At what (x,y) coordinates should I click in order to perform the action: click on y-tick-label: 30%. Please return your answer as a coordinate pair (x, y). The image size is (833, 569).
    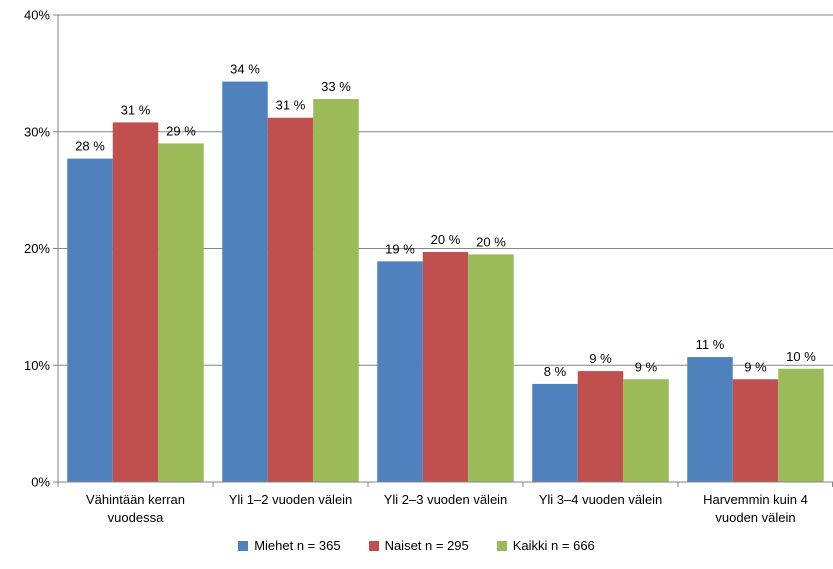
    Looking at the image, I should click on (37, 131).